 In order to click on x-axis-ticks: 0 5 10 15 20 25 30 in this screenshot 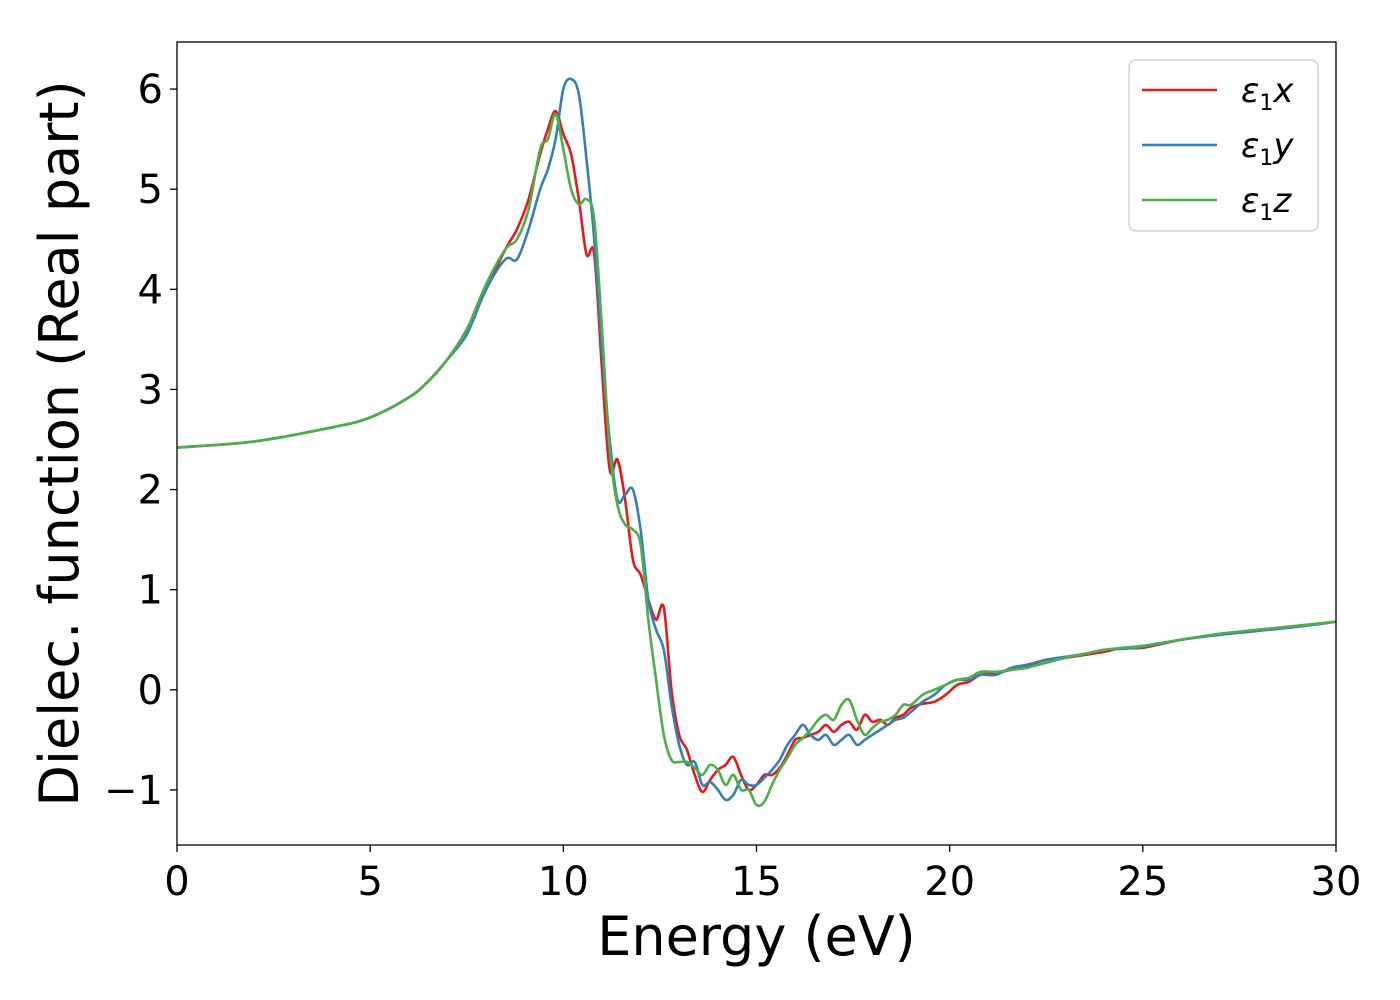, I will do `click(762, 875)`.